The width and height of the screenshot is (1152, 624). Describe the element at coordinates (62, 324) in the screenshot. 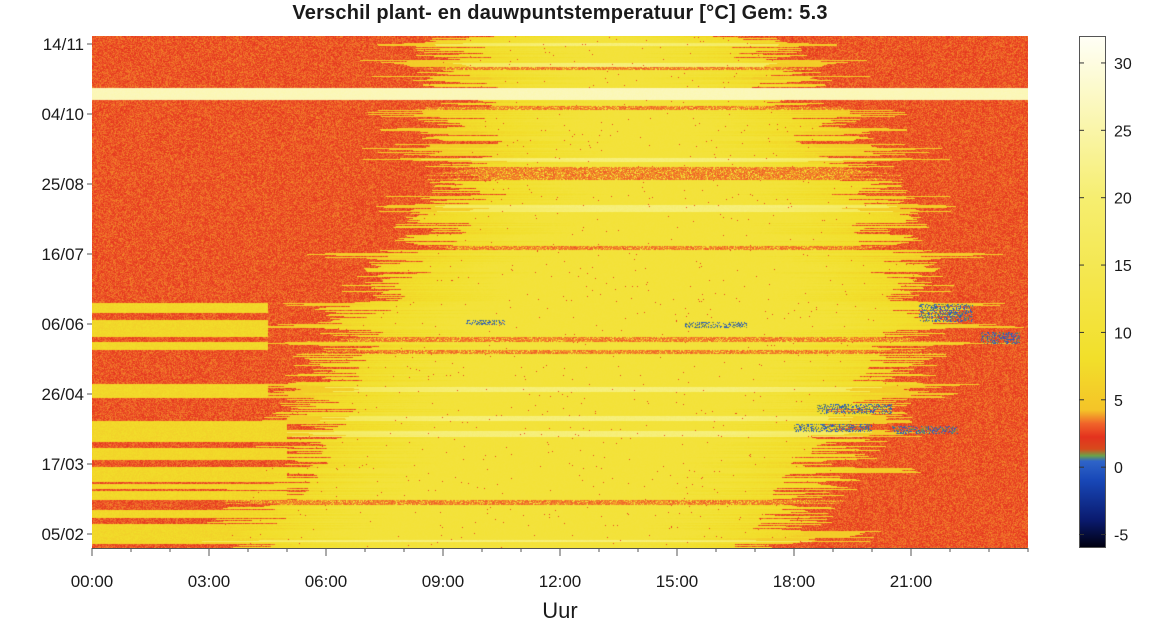

I see `y-tick-label: 06/06` at that location.